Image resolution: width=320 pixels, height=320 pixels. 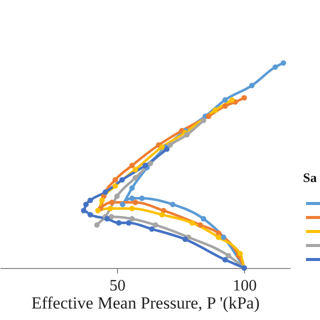 I want to click on x-tick-label: 100, so click(x=244, y=286).